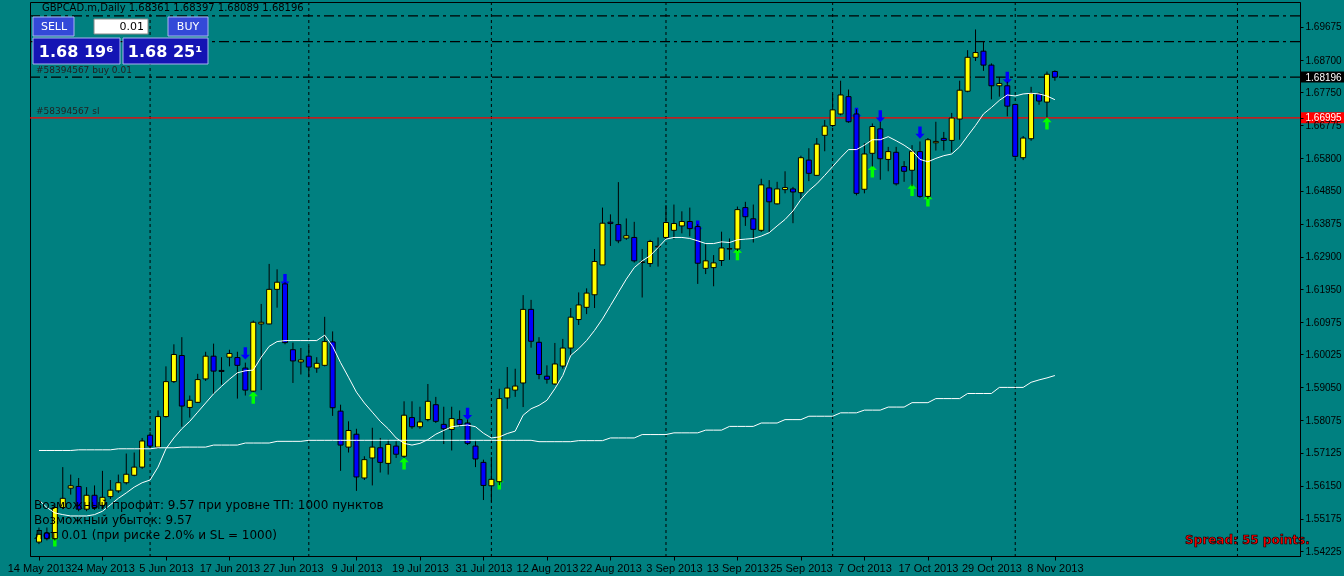  Describe the element at coordinates (991, 567) in the screenshot. I see `x-tick-label: 29 Oct 2013` at that location.